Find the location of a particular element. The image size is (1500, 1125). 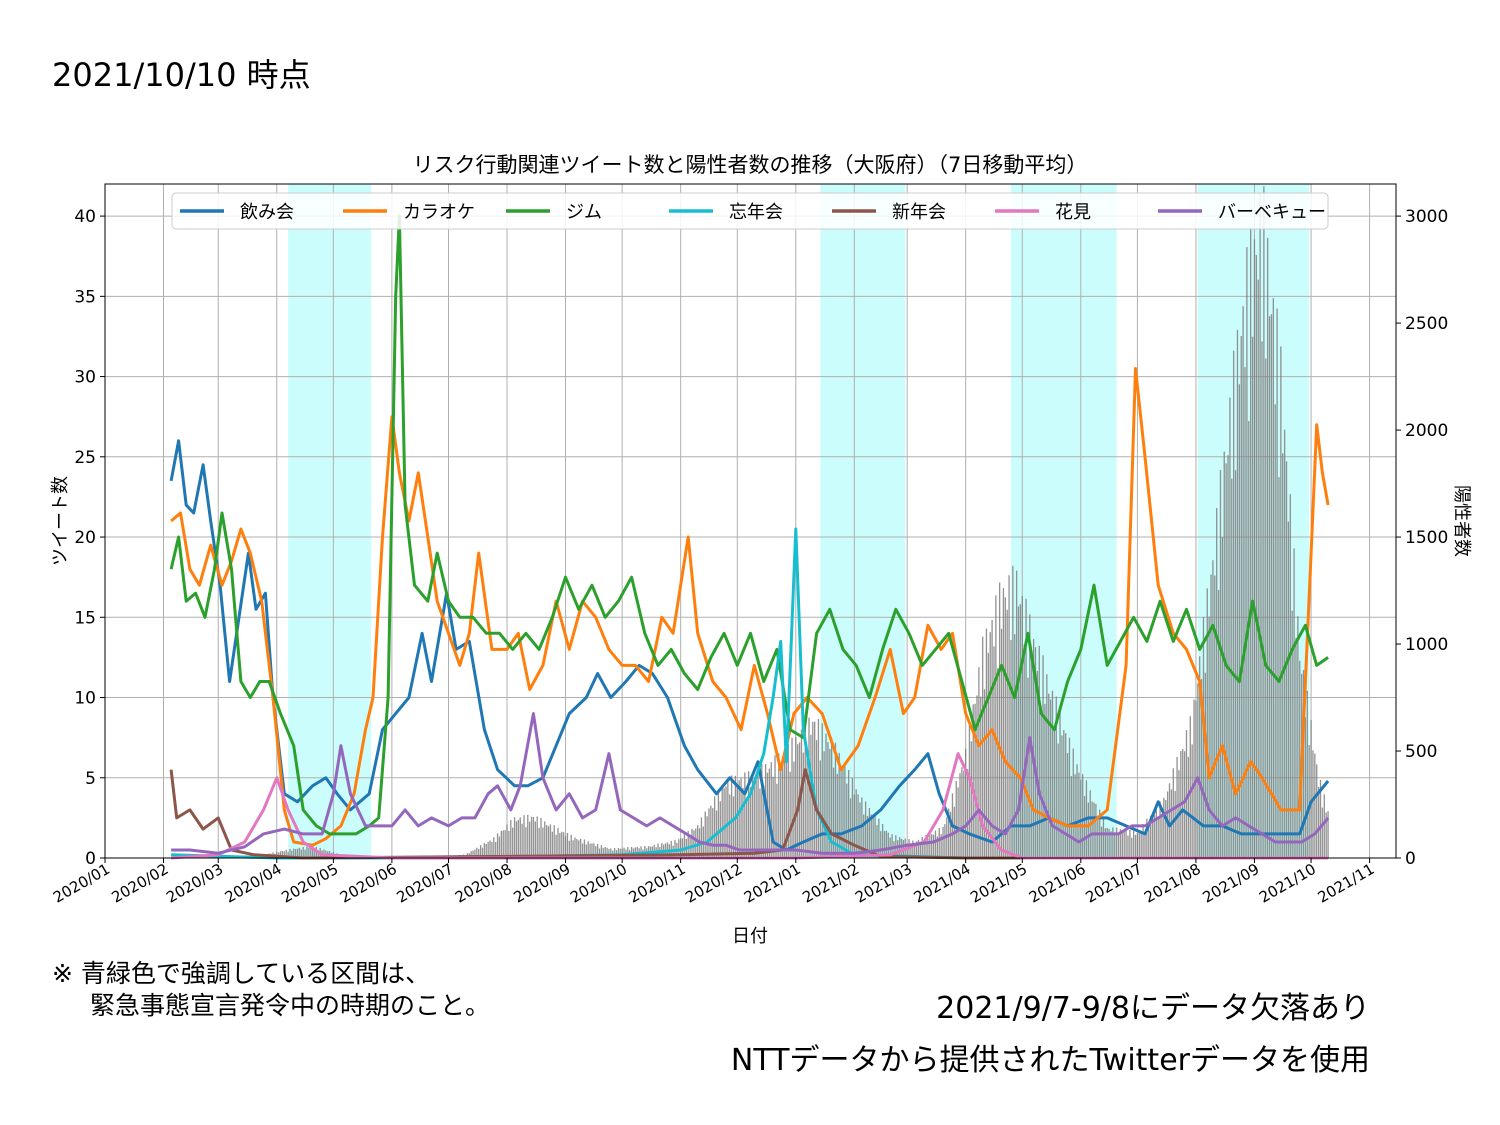

x-tick-label: 2020/03 is located at coordinates (194, 883).